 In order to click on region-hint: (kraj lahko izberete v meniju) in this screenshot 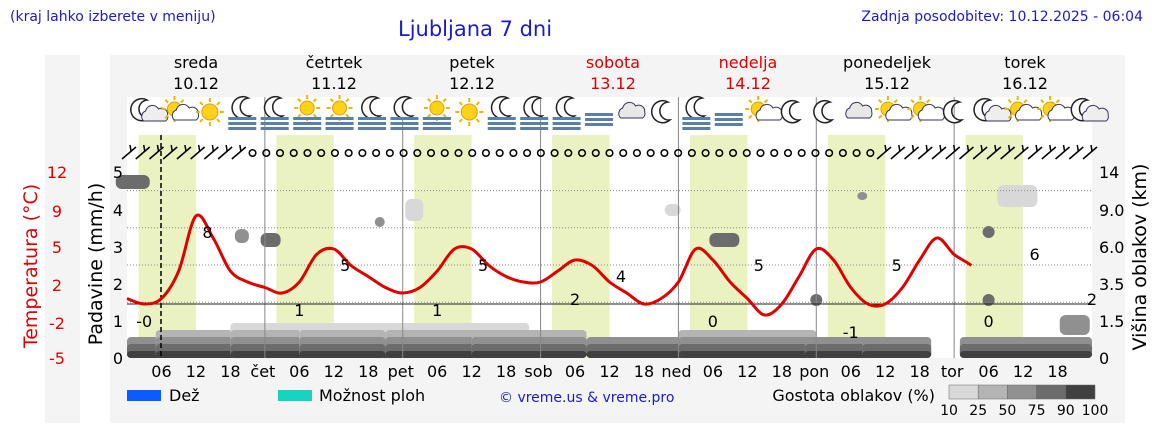, I will do `click(113, 17)`.